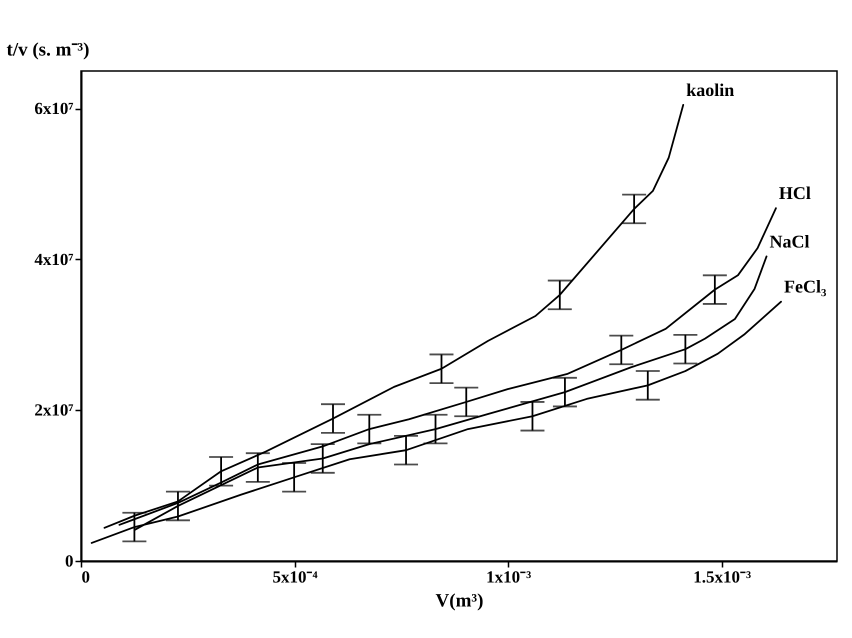  What do you see at coordinates (509, 577) in the screenshot?
I see `x-tick-label: 1x10⁻³` at bounding box center [509, 577].